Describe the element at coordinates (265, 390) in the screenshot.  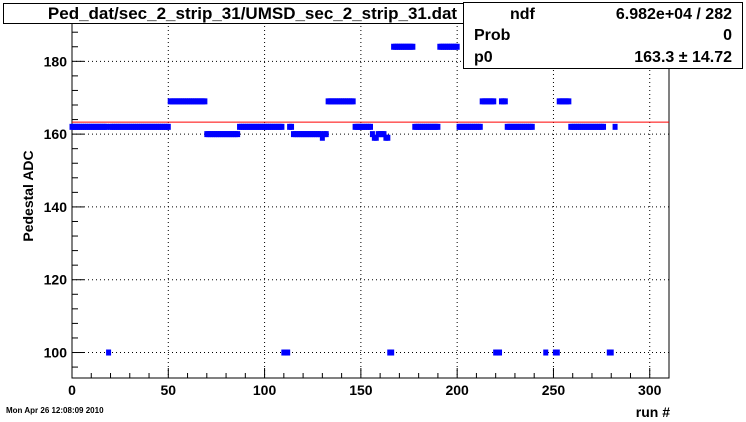
I see `x-tick-label: 100` at that location.